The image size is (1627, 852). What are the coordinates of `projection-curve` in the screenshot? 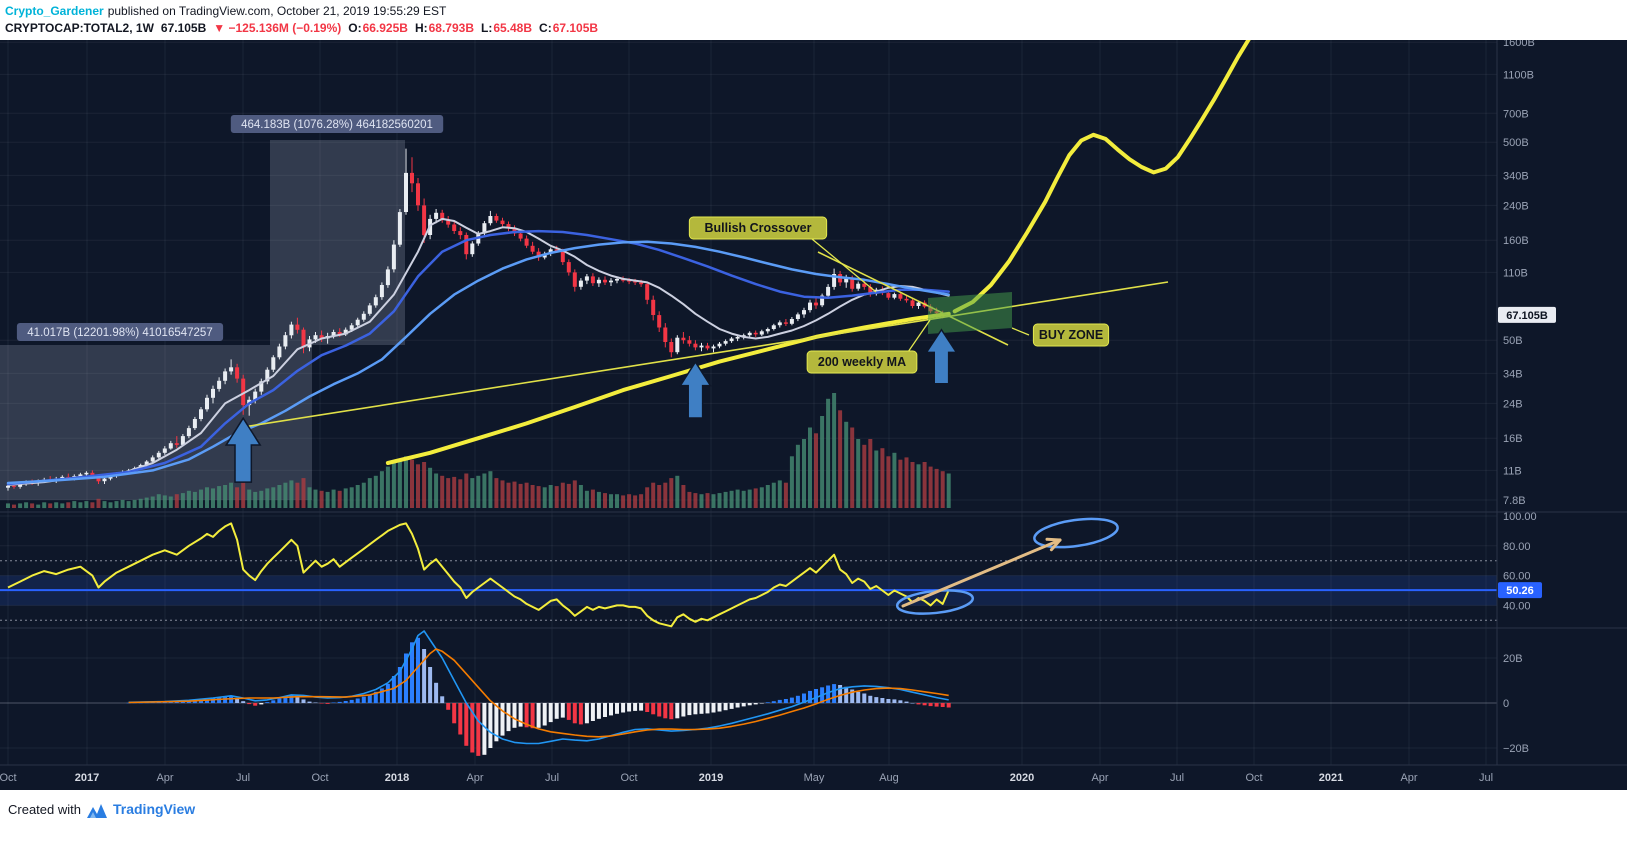 It's located at (1101, 177).